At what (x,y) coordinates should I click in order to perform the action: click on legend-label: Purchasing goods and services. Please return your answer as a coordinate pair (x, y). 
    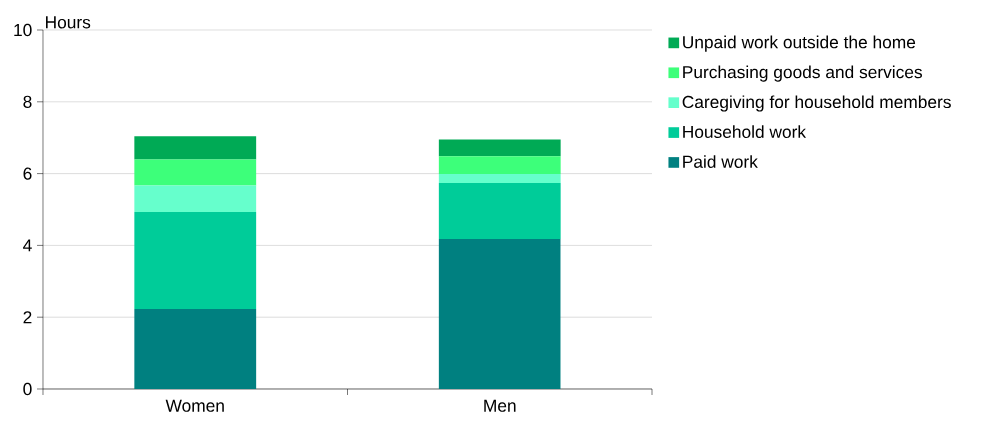
    Looking at the image, I should click on (802, 73).